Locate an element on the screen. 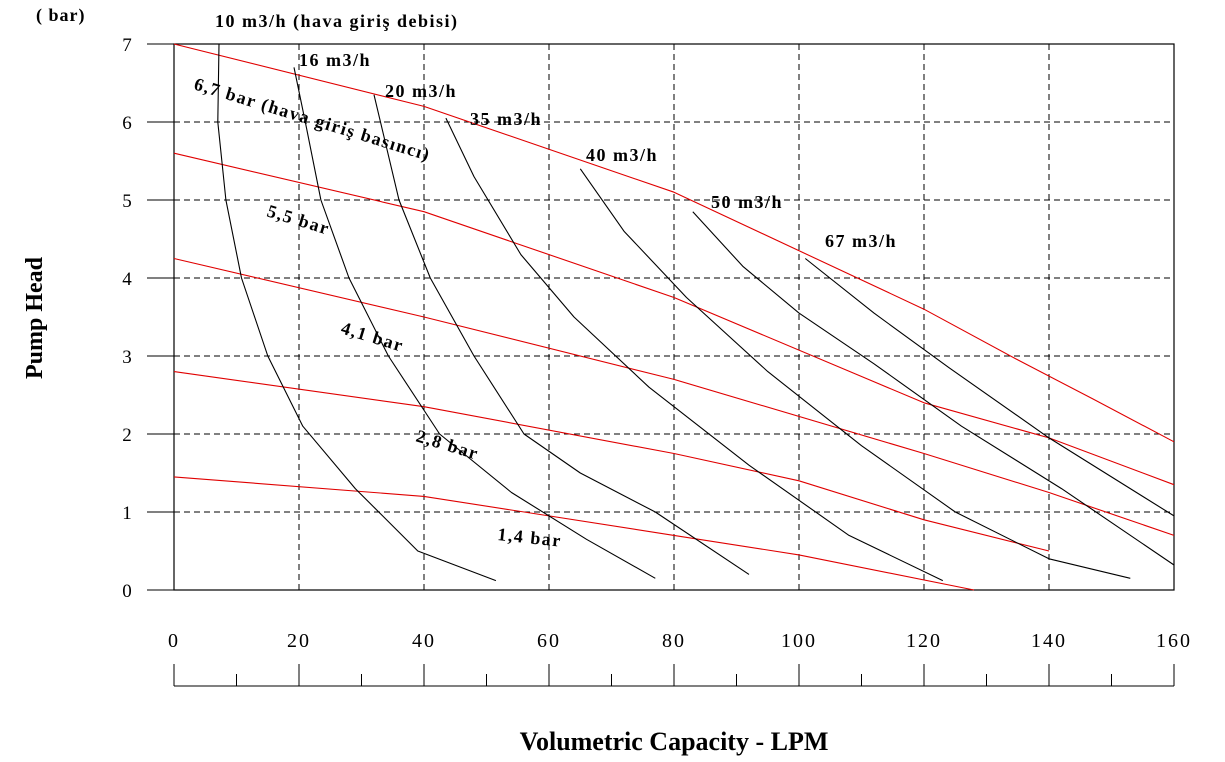  x-tick-label: 80 is located at coordinates (674, 641).